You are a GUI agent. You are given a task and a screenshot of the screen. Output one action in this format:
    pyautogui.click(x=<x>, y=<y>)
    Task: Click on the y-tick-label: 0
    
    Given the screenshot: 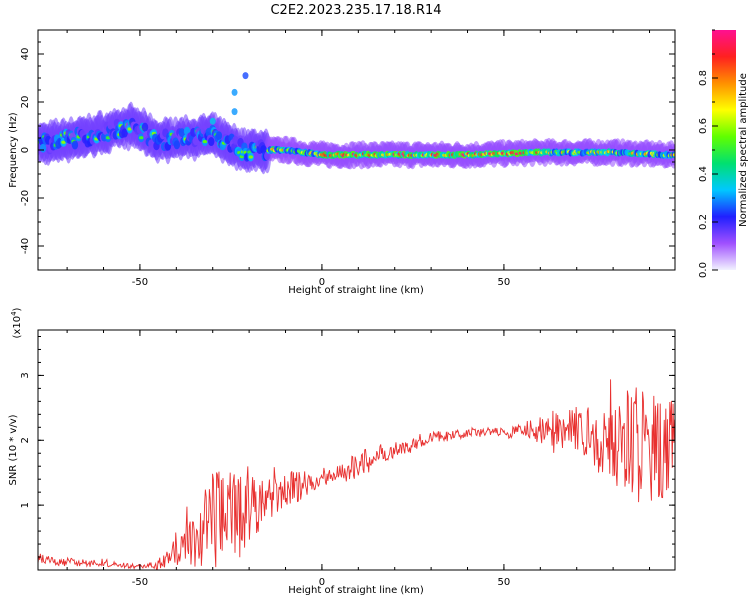 What is the action you would take?
    pyautogui.click(x=25, y=150)
    